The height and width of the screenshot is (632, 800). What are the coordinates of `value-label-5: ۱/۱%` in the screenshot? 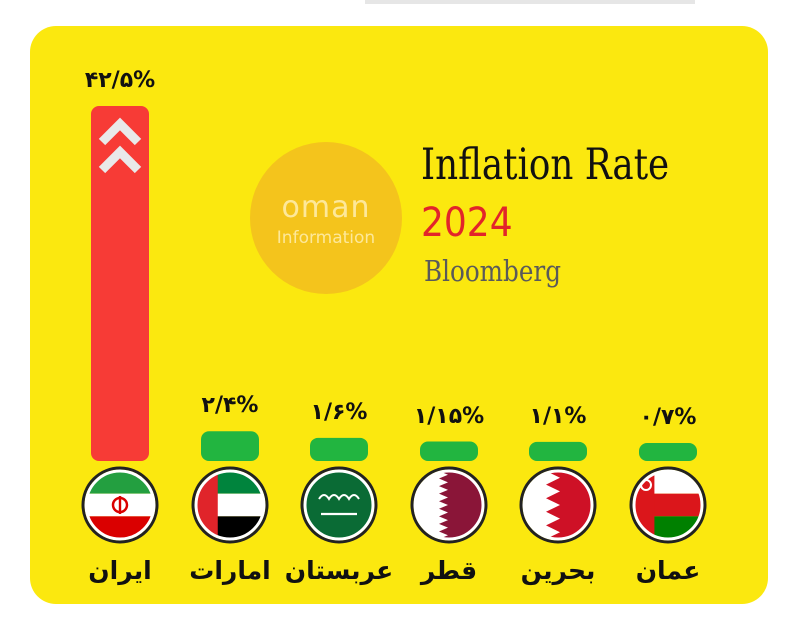 It's located at (558, 416).